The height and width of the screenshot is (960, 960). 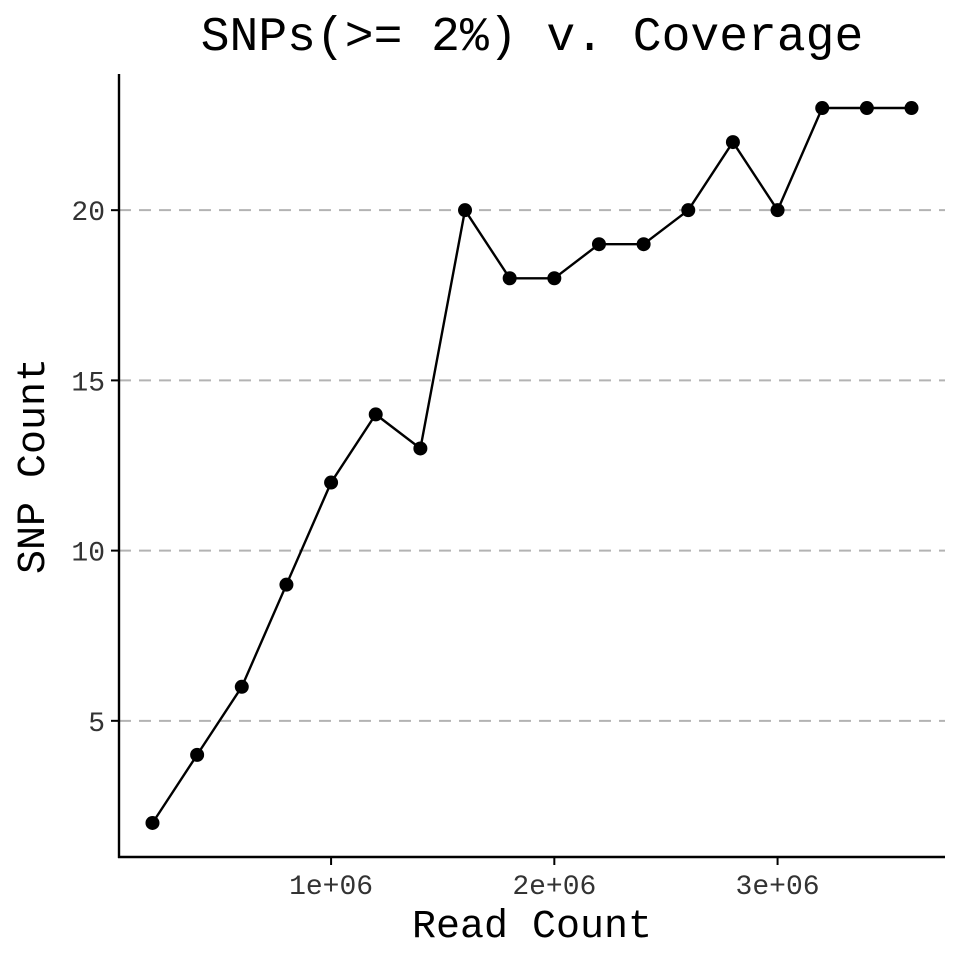 I want to click on chart-title: SNPs(>= 2%) v. Coverage, so click(x=532, y=38).